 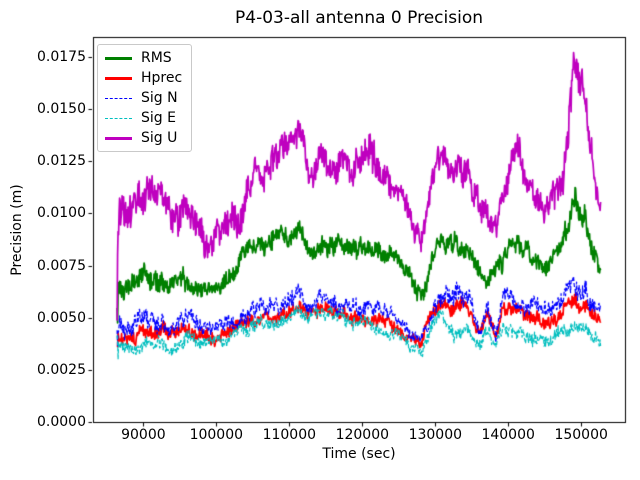 What do you see at coordinates (61, 369) in the screenshot?
I see `y-tick-label: 0.0025` at bounding box center [61, 369].